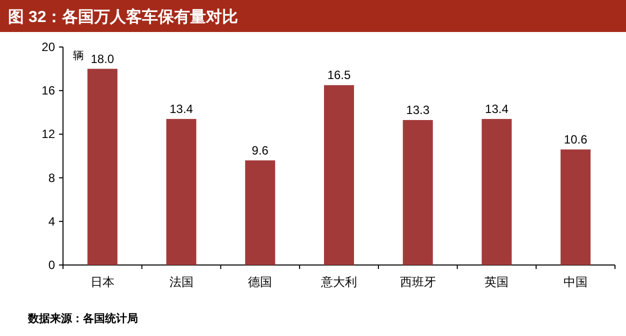 This screenshot has width=626, height=336. I want to click on data-label: 10.6, so click(576, 139).